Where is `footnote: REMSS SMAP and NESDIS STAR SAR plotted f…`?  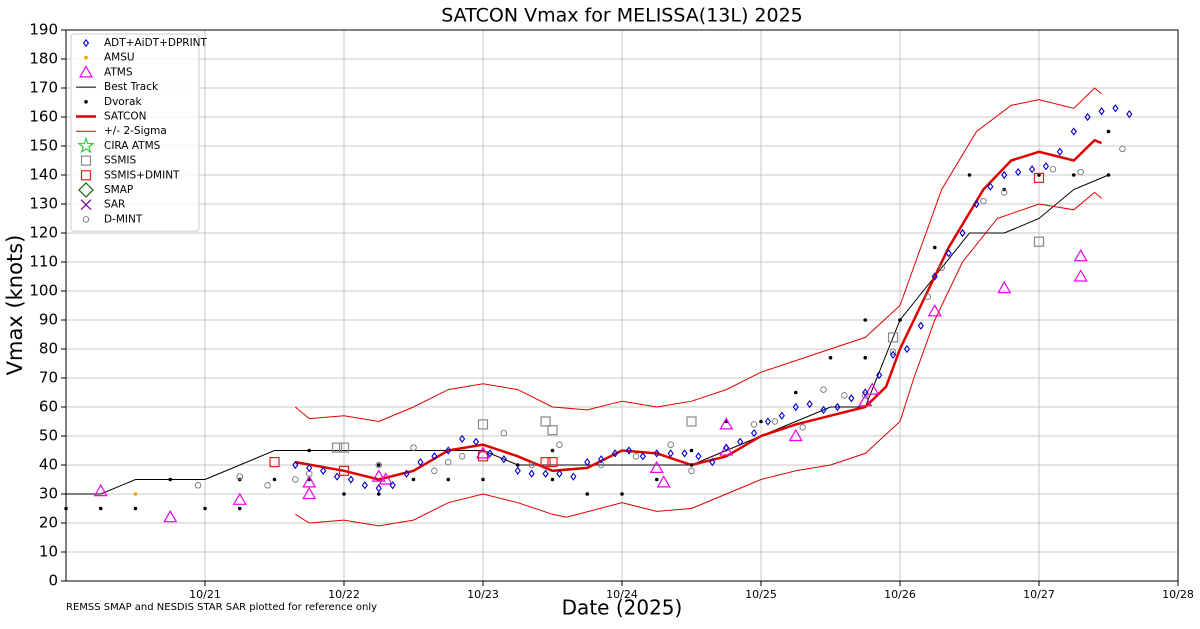
footnote: REMSS SMAP and NESDIS STAR SAR plotted f… is located at coordinates (221, 607).